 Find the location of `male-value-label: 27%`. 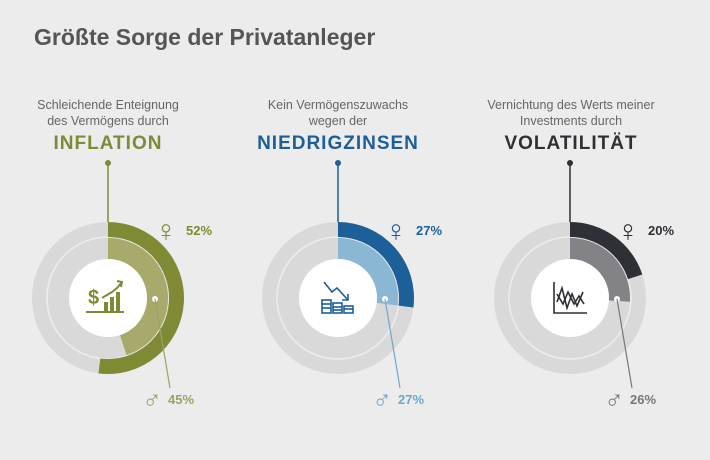

male-value-label: 27% is located at coordinates (411, 399).